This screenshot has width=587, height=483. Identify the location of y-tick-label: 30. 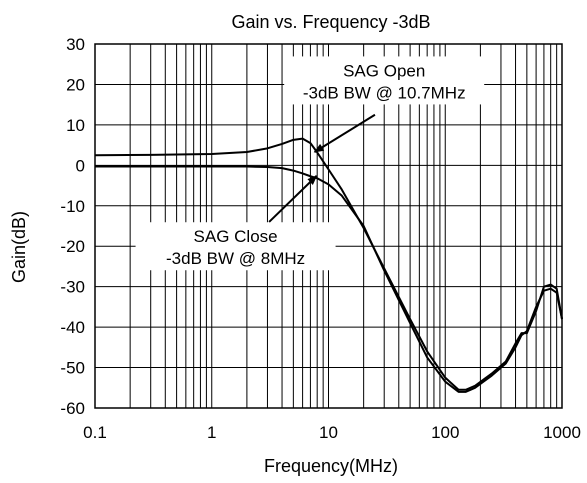
(75, 44).